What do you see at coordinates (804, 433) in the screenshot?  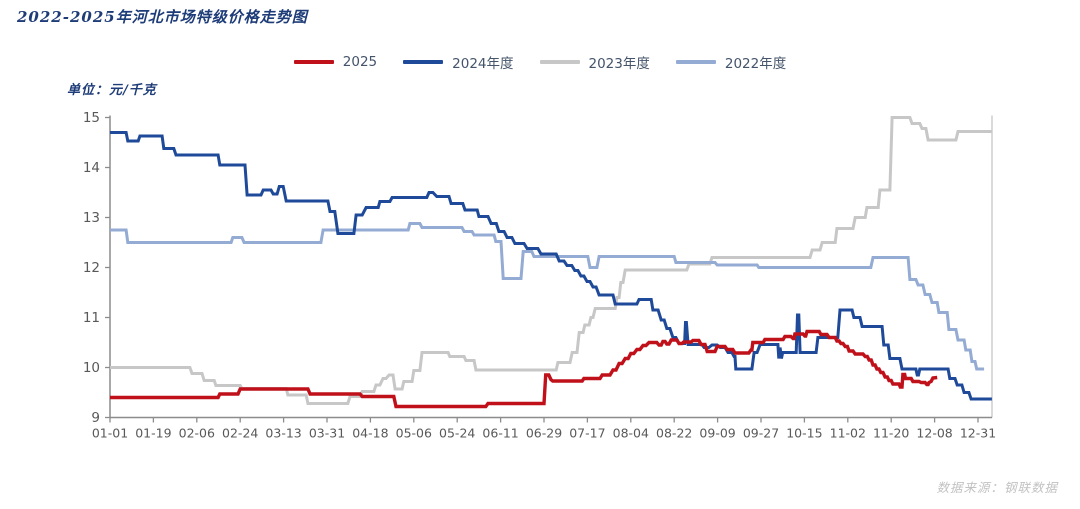 I see `x-tick-label: 10-15` at bounding box center [804, 433].